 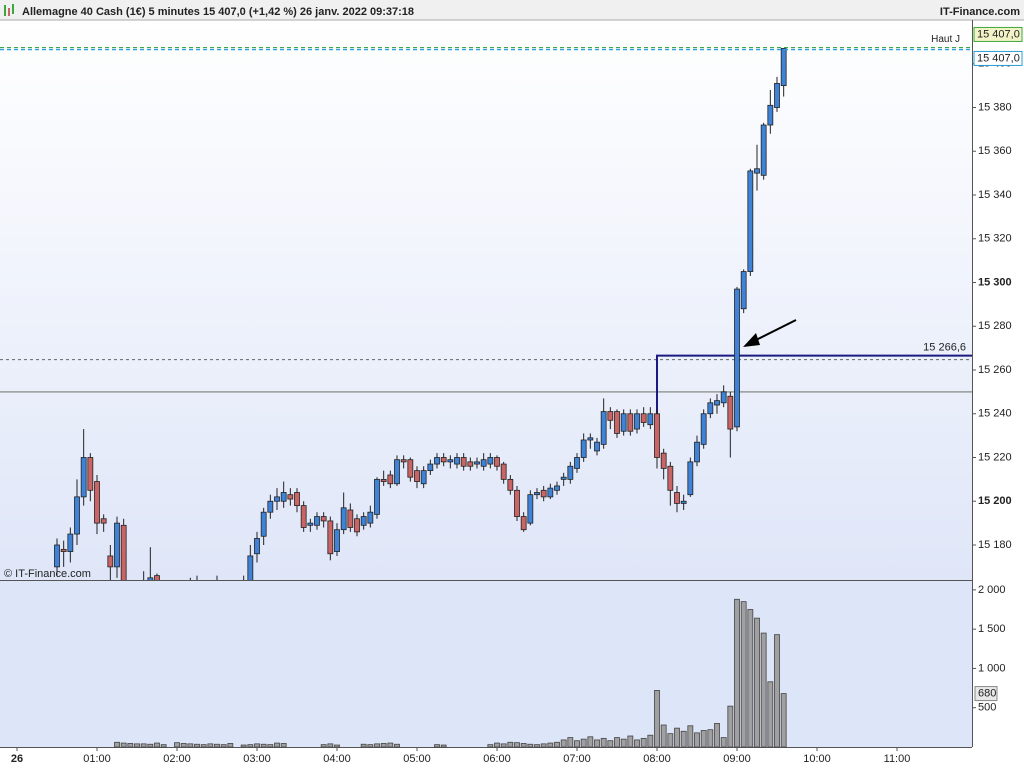 I want to click on day-high-name: Haut J, so click(x=945, y=39).